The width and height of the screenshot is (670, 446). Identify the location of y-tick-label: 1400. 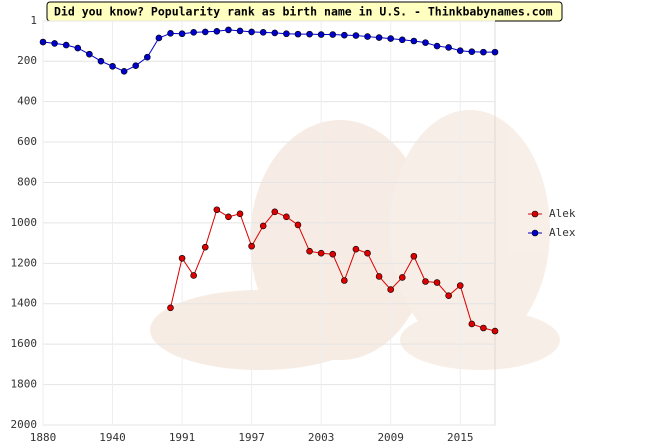
(24, 303).